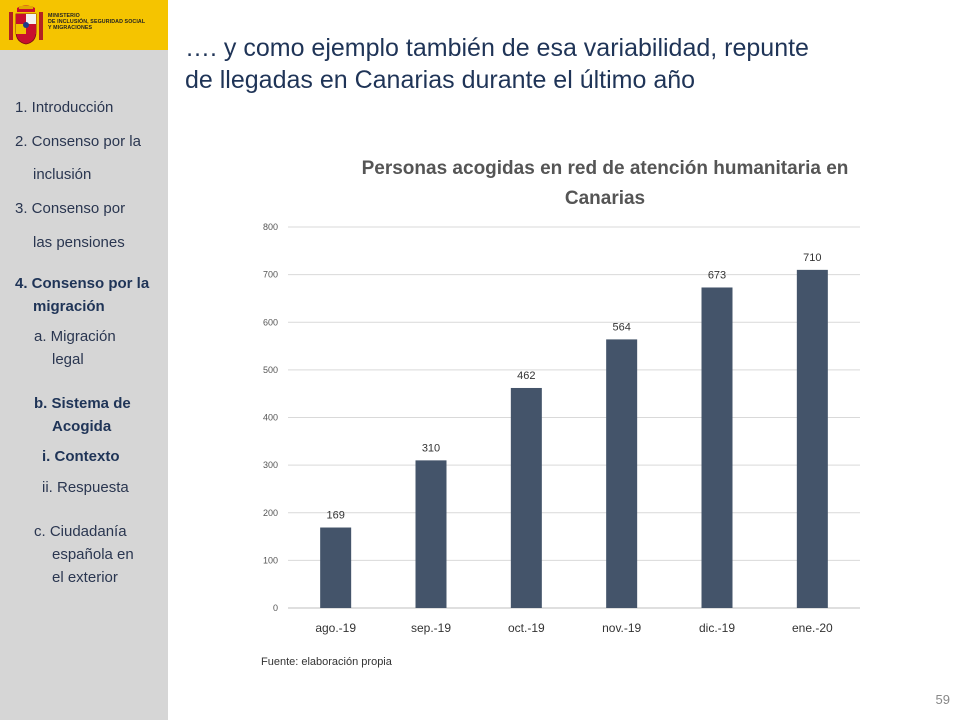  I want to click on nav-subsubitem-contexto: i. Contexto, so click(81, 456).